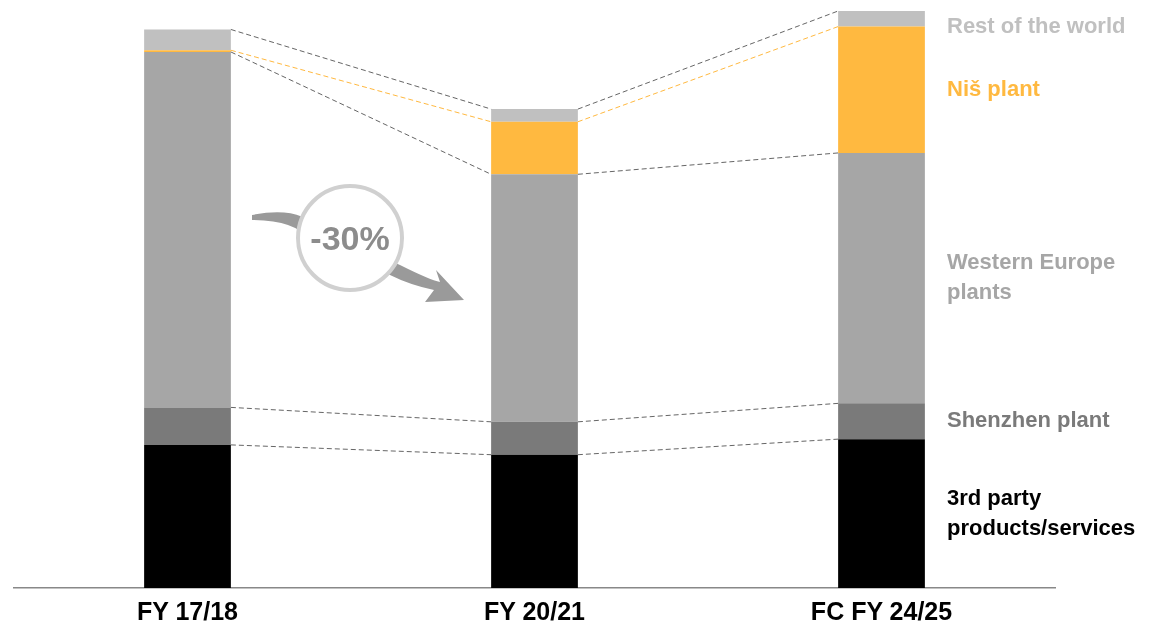 The height and width of the screenshot is (638, 1176). I want to click on series-label: Western Europe plants, so click(1031, 277).